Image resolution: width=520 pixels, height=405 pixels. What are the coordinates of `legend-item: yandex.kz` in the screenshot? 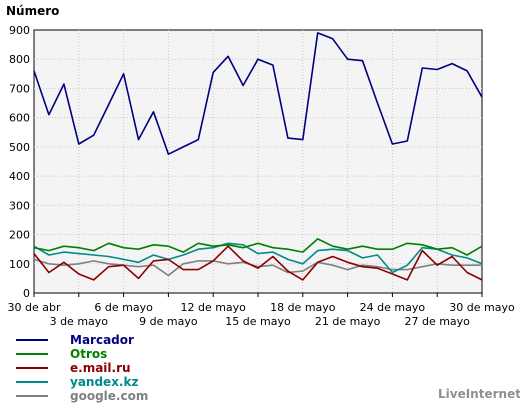 It's located at (82, 382).